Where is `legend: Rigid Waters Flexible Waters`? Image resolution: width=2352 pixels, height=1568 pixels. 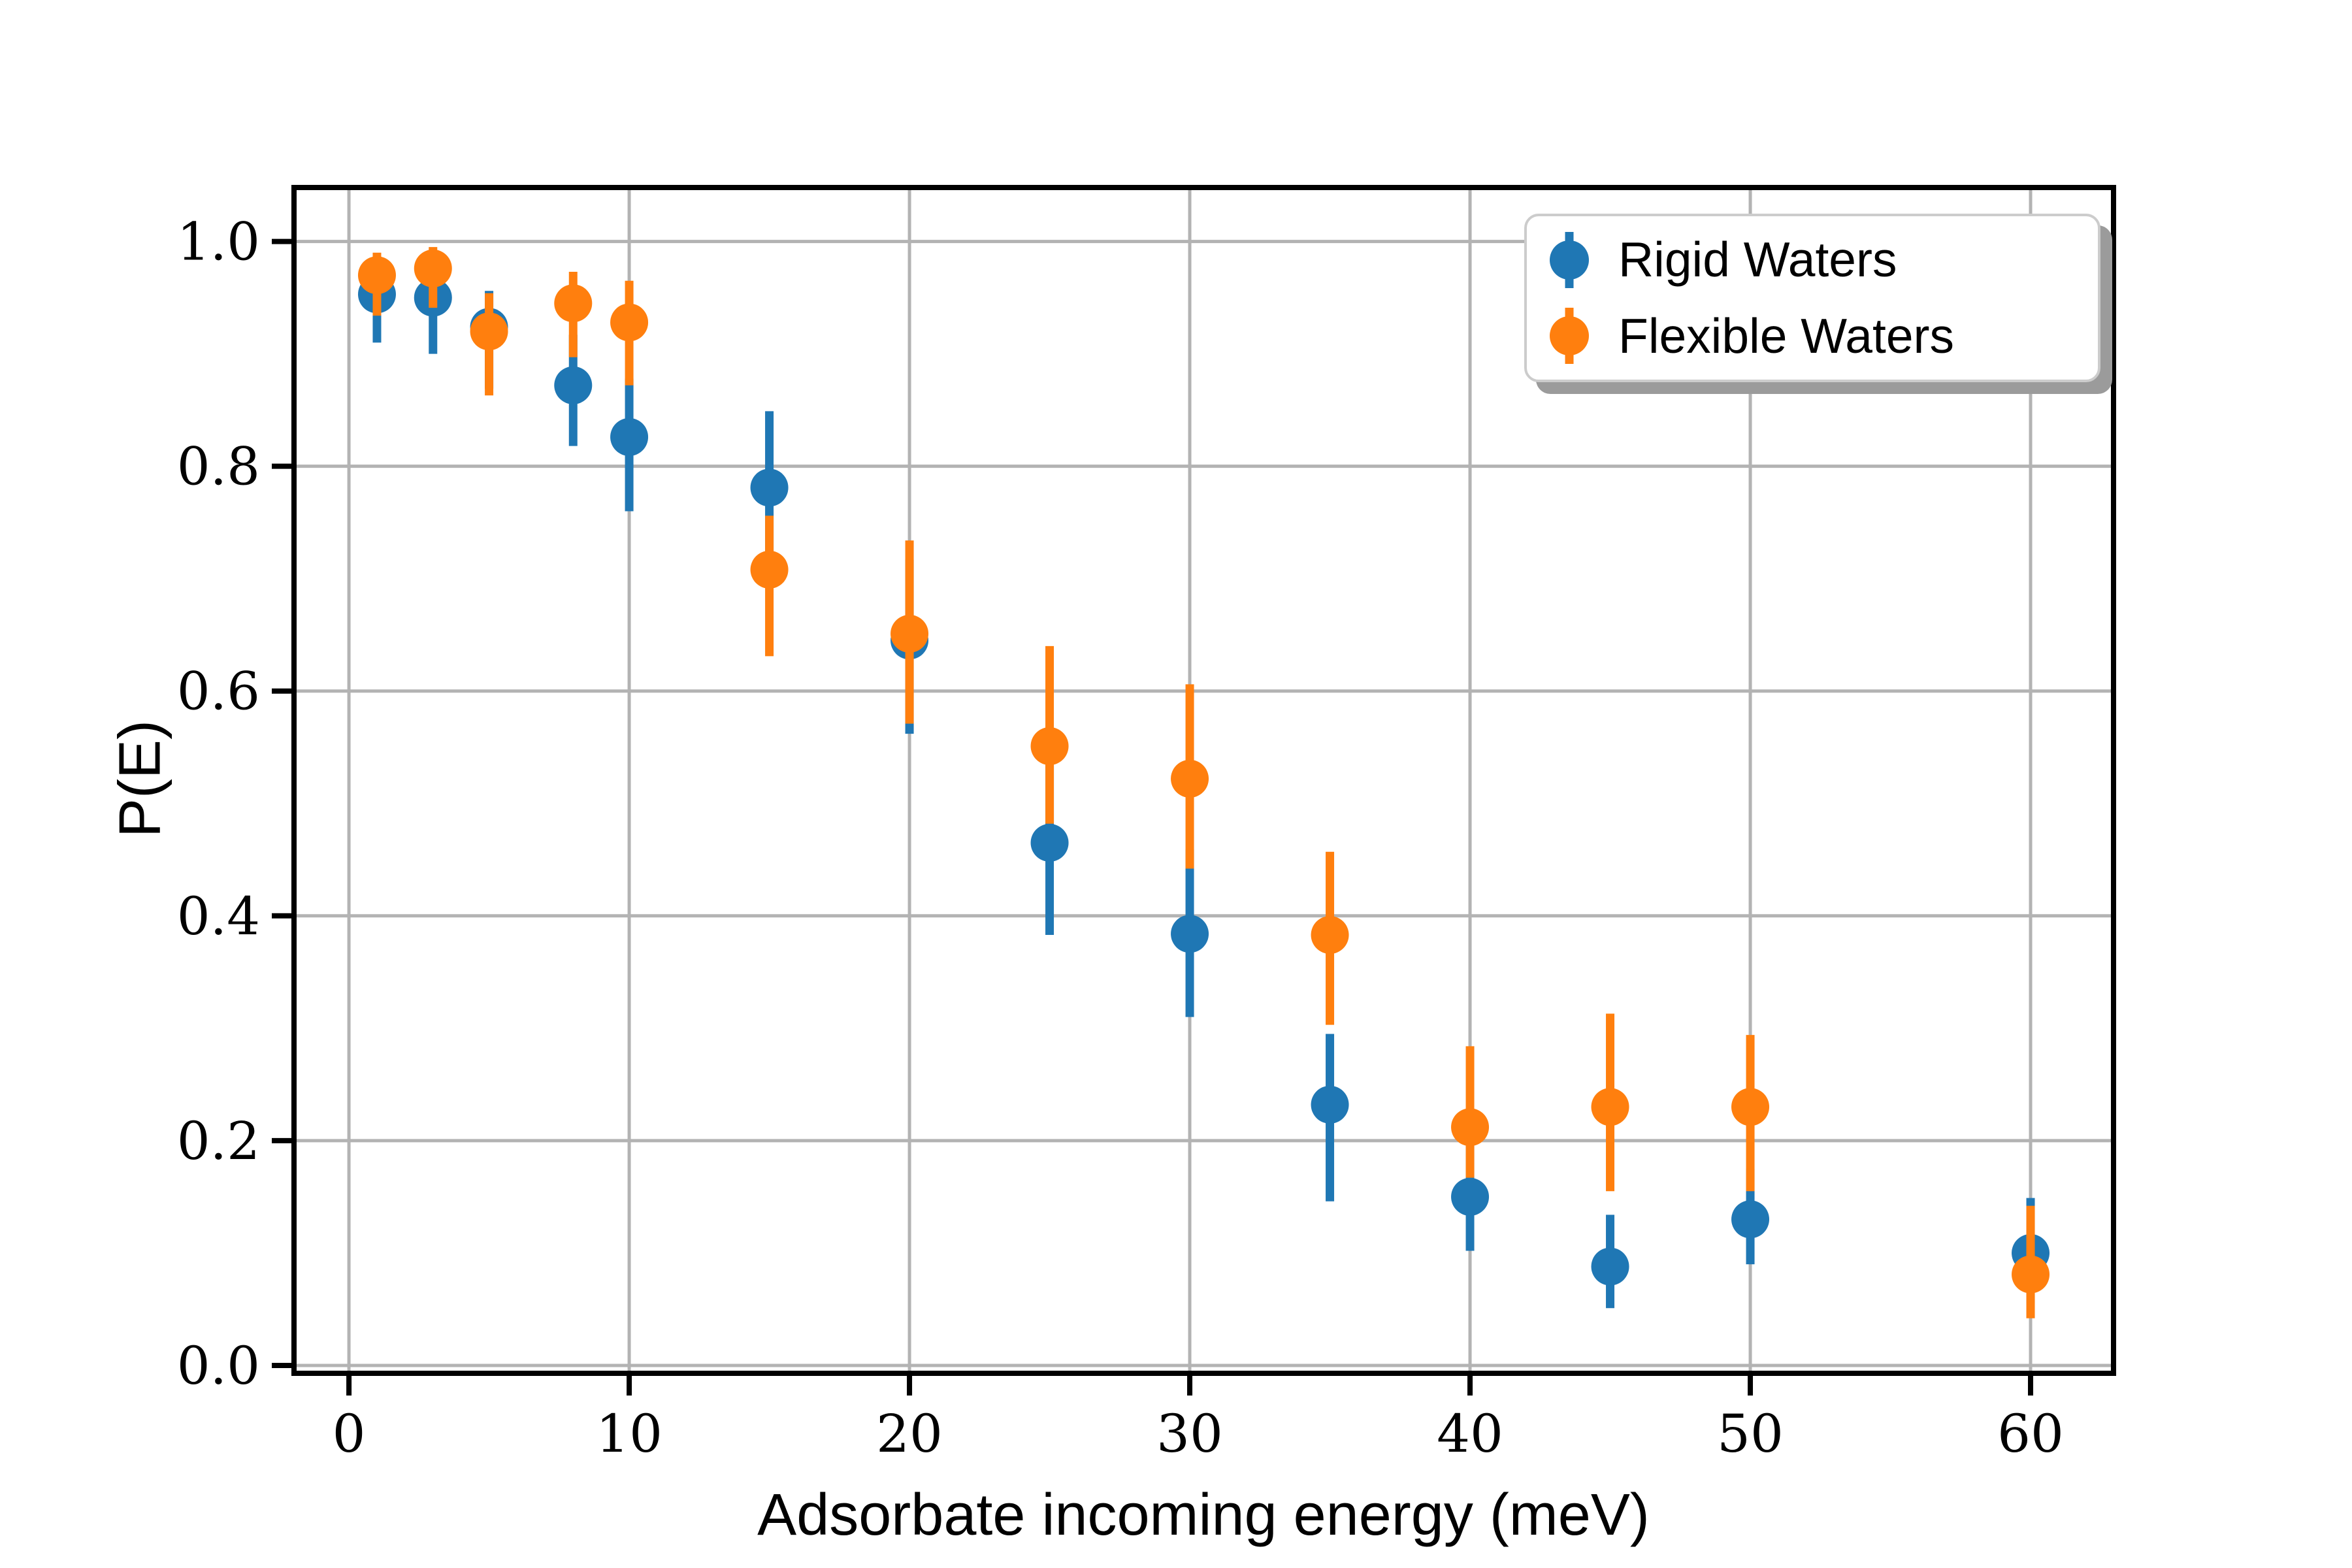 legend: Rigid Waters Flexible Waters is located at coordinates (1812, 298).